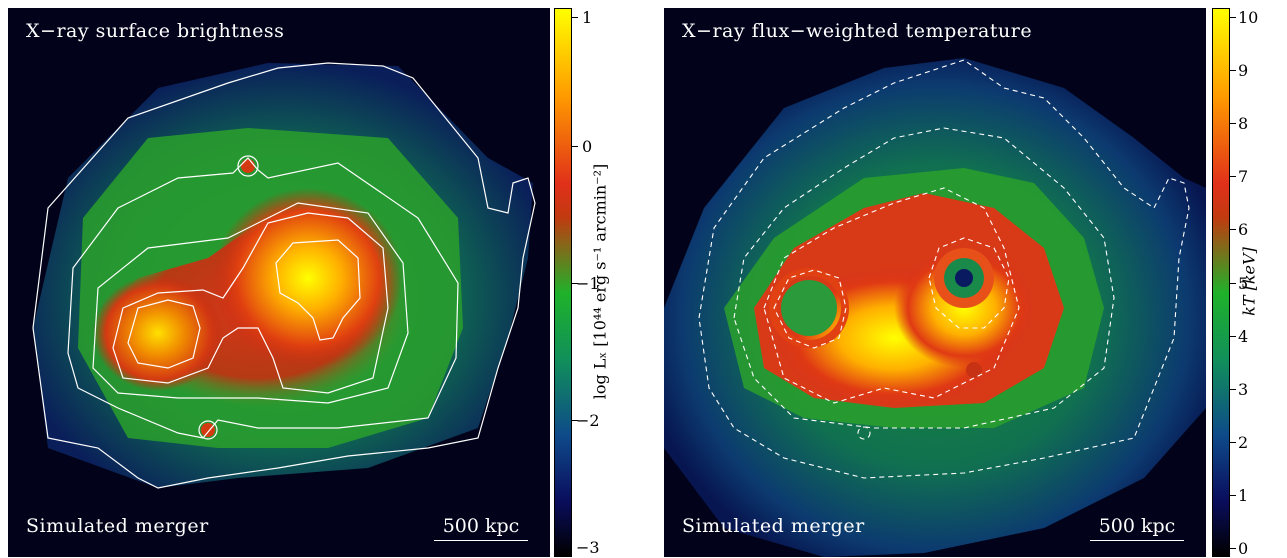 The image size is (1287, 558). What do you see at coordinates (857, 31) in the screenshot?
I see `temperature-title: X−ray flux−weighted temperature` at bounding box center [857, 31].